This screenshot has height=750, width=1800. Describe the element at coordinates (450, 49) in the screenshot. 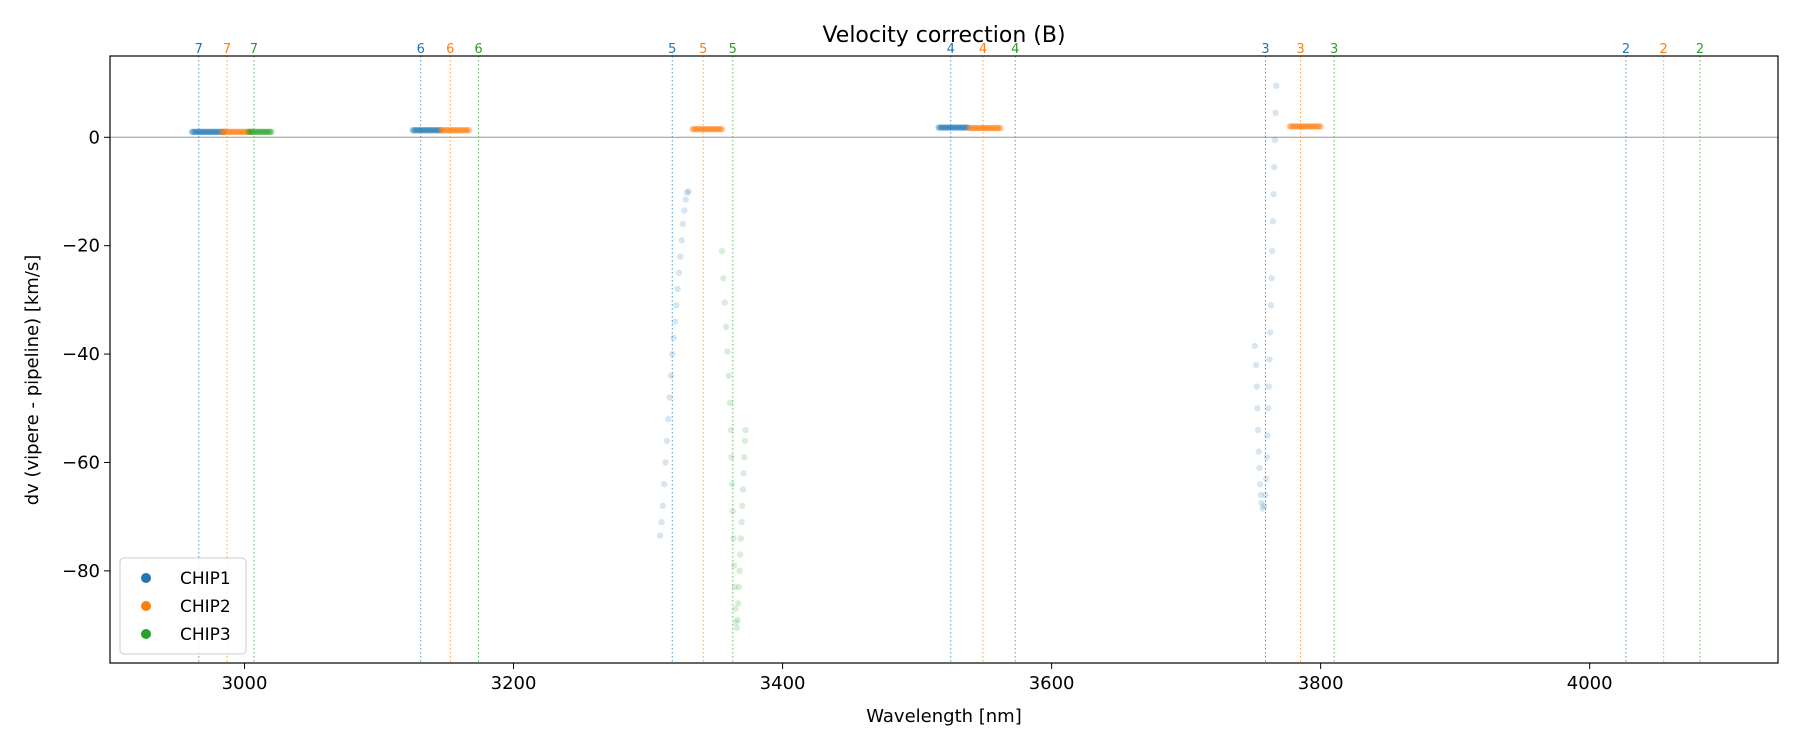

I see `order-label-6-chip2: 6` at that location.